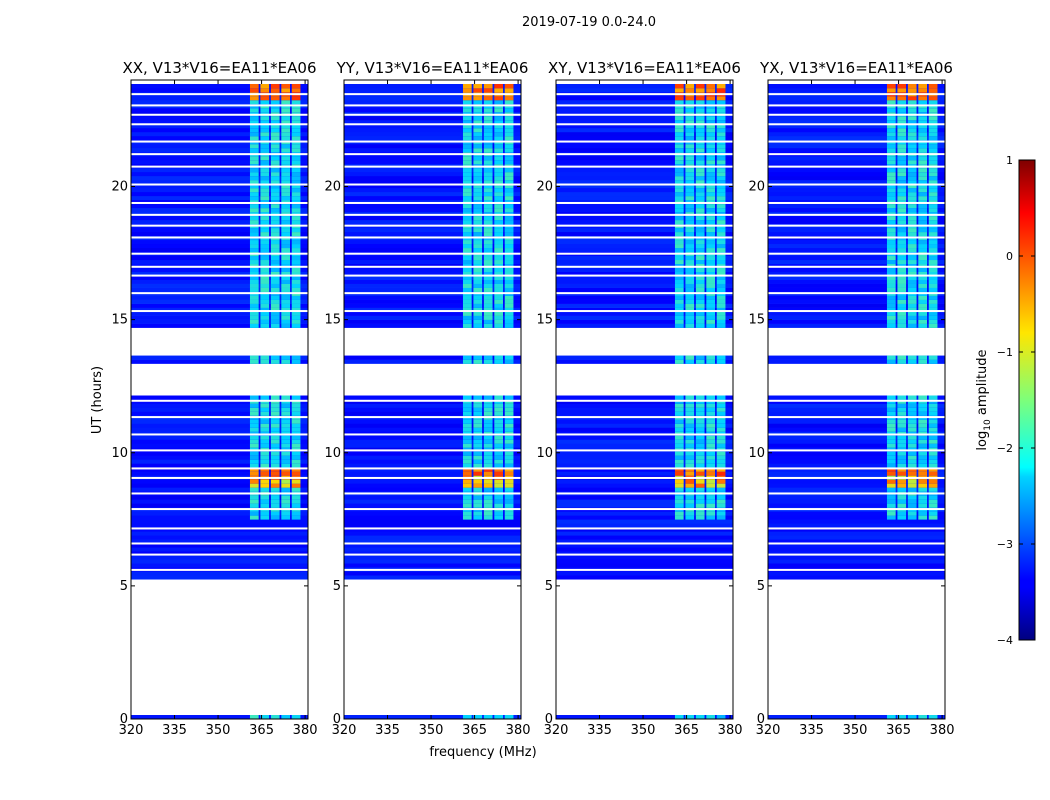  I want to click on panel-title: YY, V13*V16=EA11*EA06, so click(432, 68).